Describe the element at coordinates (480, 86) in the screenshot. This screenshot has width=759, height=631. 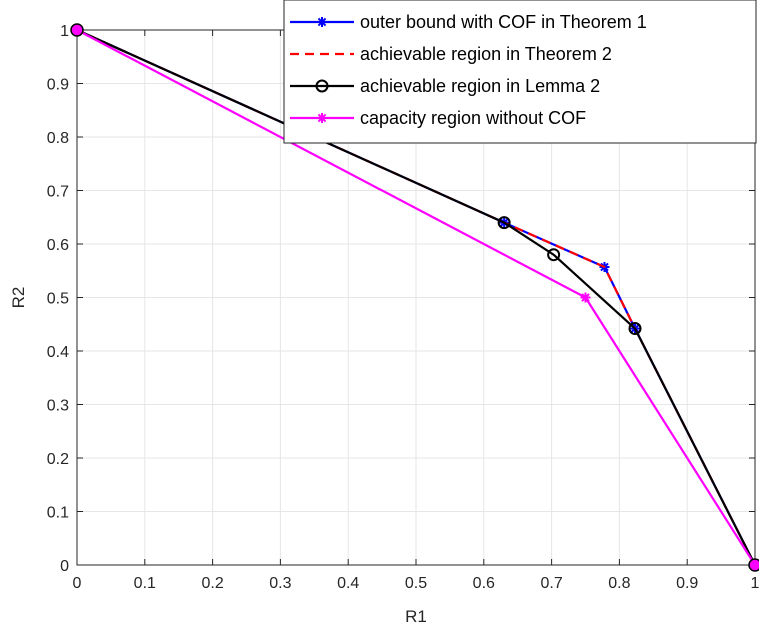
I see `legend-label: achievable region in Lemma 2` at that location.